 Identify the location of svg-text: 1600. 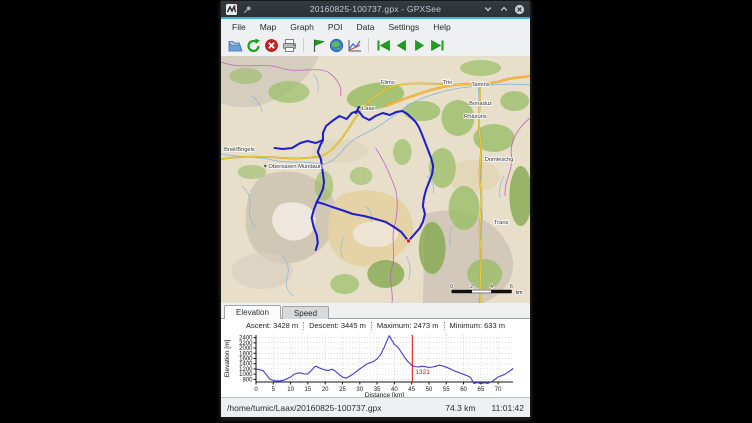
(246, 360).